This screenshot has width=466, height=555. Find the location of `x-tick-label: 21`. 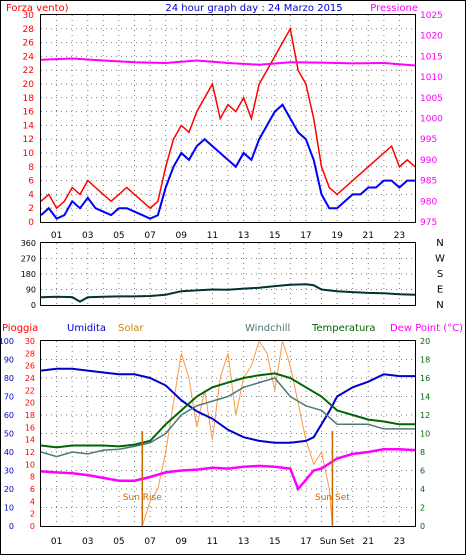

x-tick-label: 21 is located at coordinates (368, 236).